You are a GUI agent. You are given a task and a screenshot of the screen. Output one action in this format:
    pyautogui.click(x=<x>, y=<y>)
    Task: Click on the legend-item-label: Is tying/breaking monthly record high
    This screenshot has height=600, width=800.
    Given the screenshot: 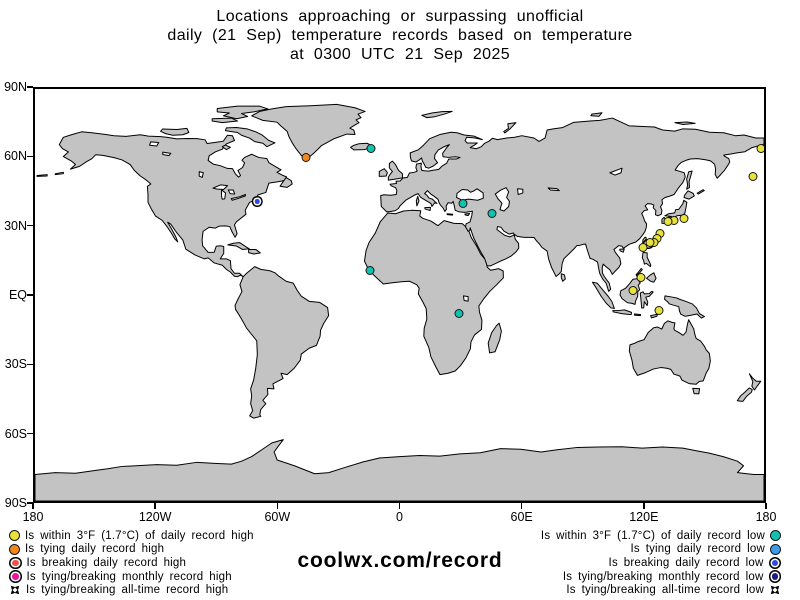 What is the action you would take?
    pyautogui.click(x=129, y=576)
    